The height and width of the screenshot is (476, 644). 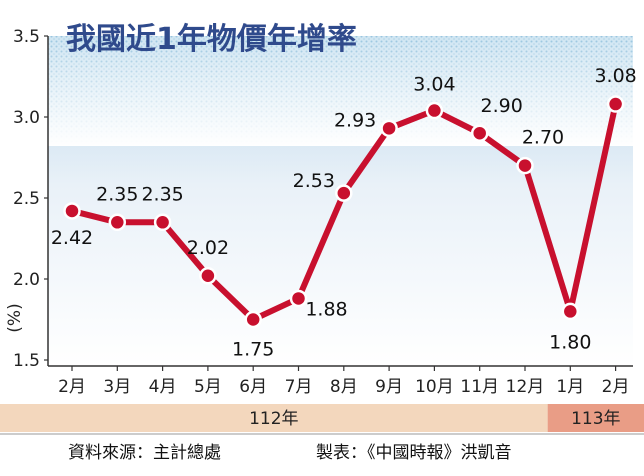 What do you see at coordinates (543, 138) in the screenshot?
I see `data-label: 2.70` at bounding box center [543, 138].